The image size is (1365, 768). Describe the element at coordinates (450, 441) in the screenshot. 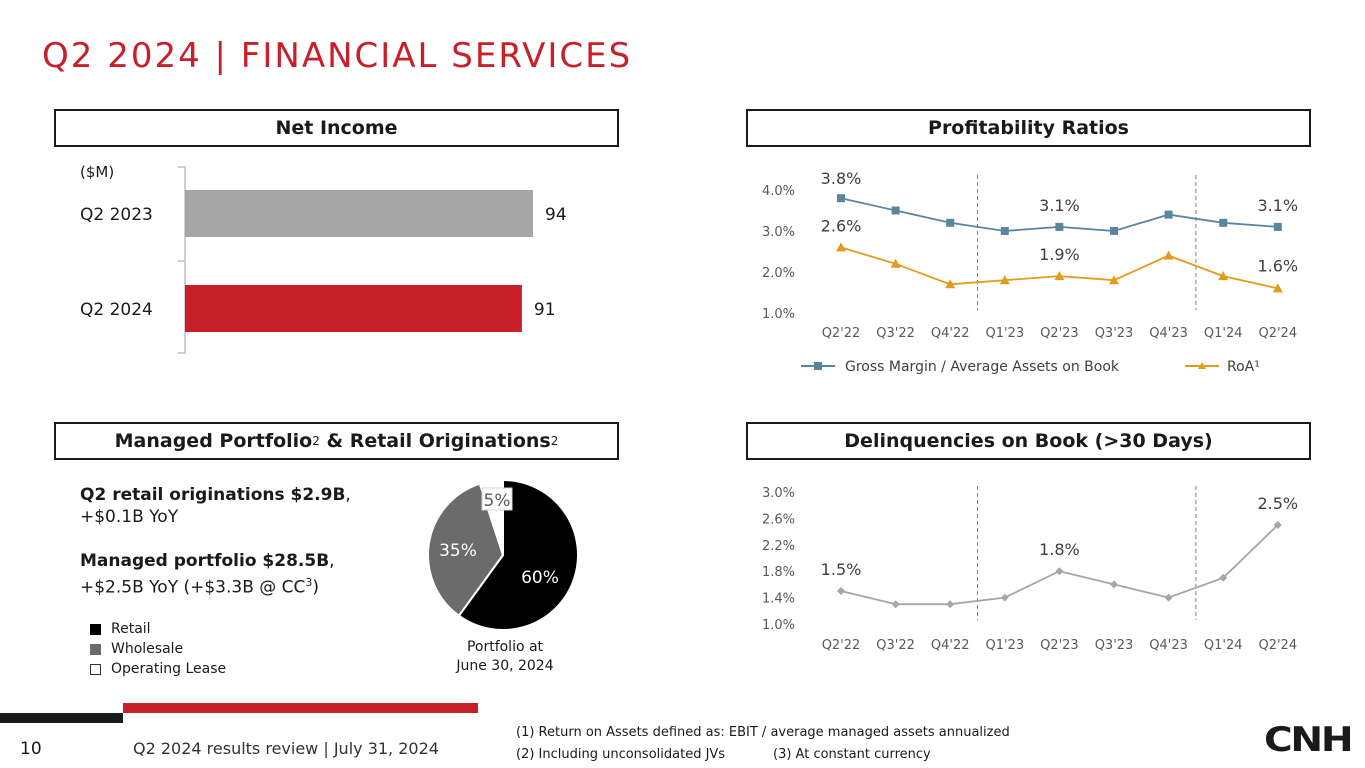

I see `portfolio-header-part2: Retail Originations` at that location.